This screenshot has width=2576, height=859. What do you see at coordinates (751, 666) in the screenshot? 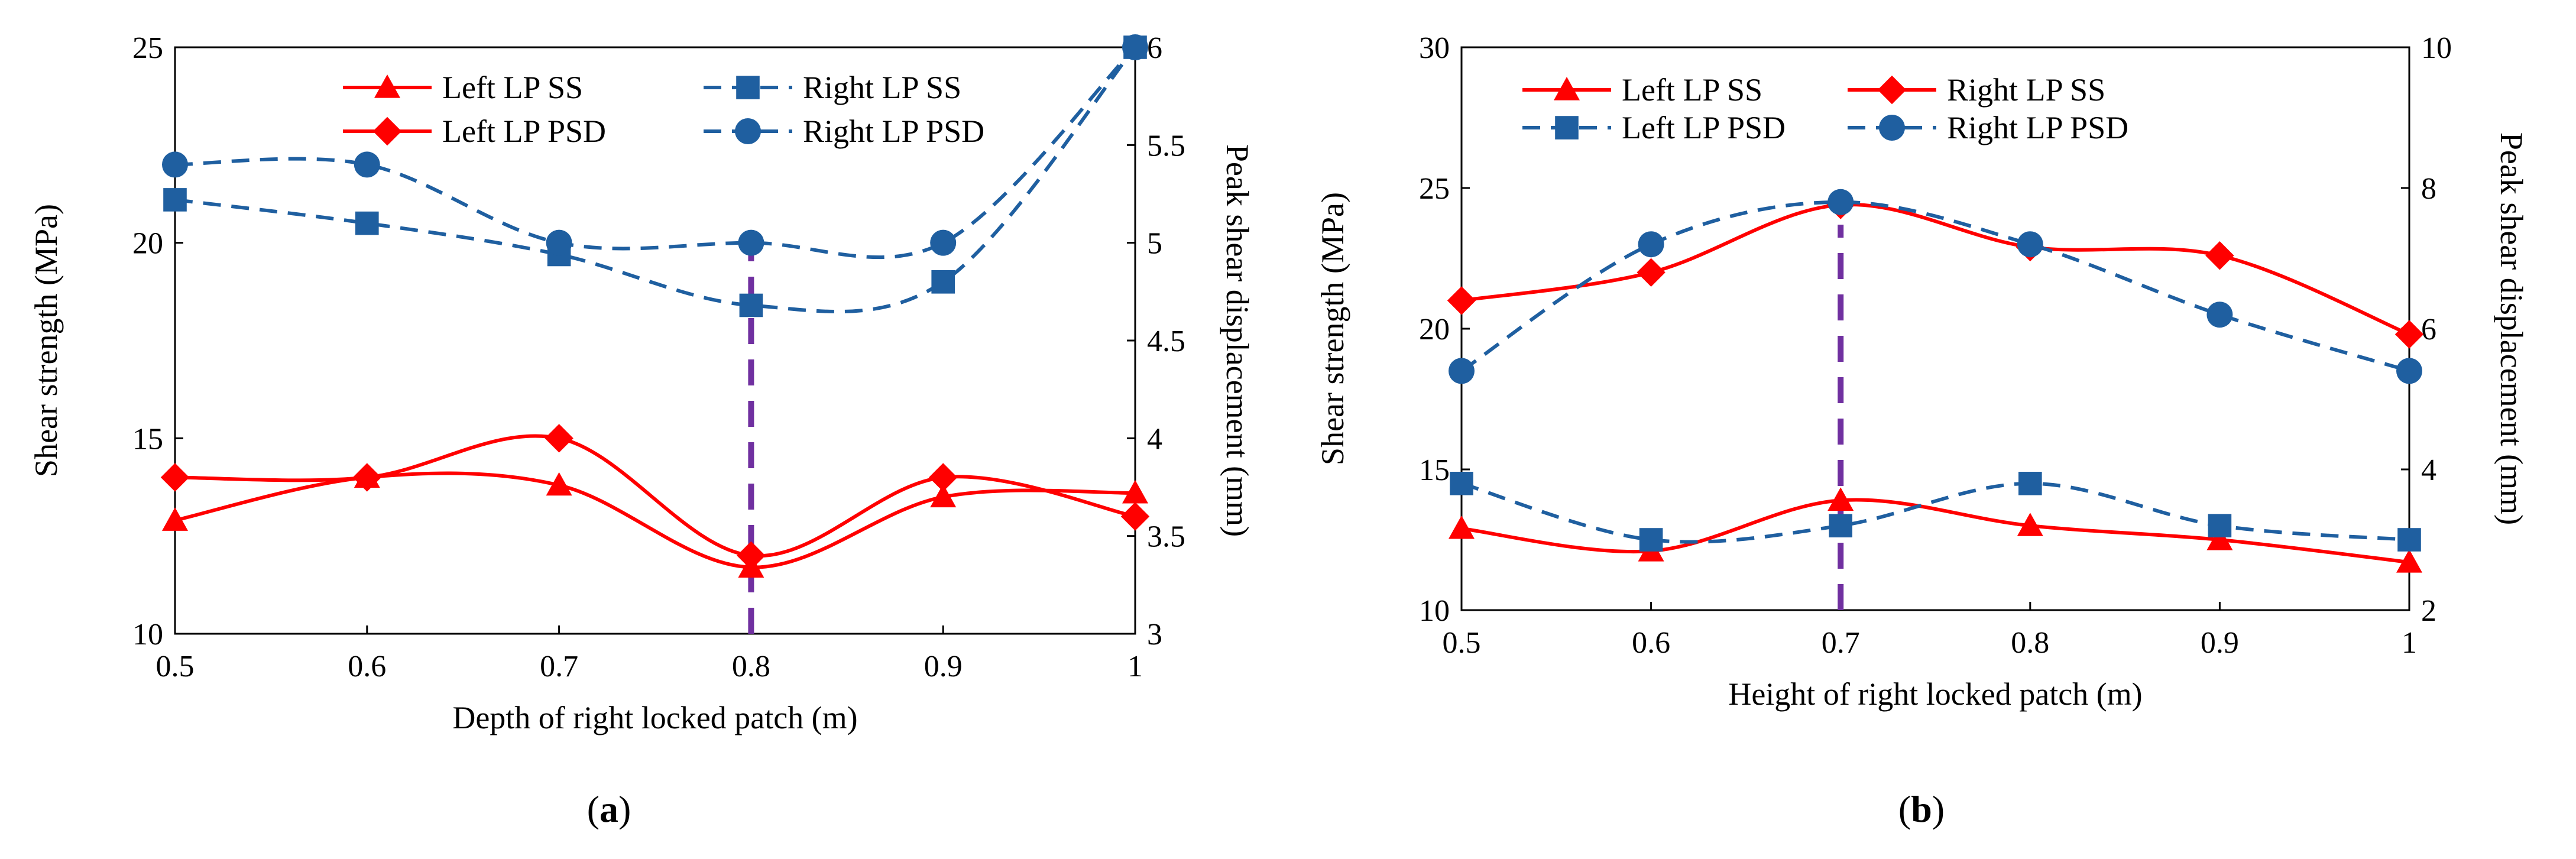
I see `x-tick-label: 0.8` at bounding box center [751, 666].